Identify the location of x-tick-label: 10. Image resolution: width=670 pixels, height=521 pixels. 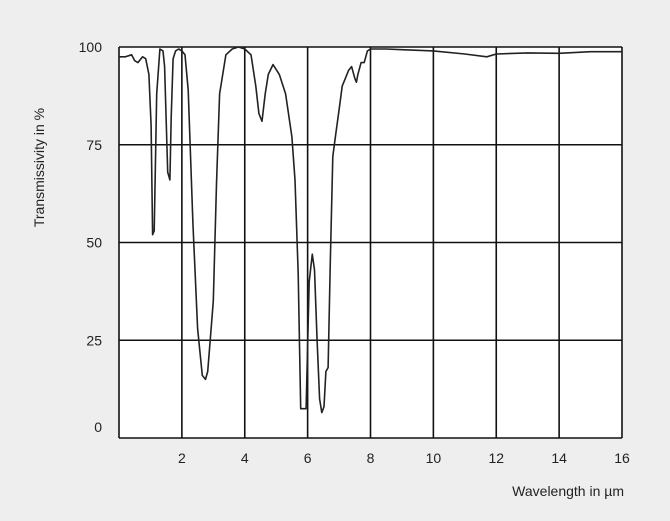
(434, 458).